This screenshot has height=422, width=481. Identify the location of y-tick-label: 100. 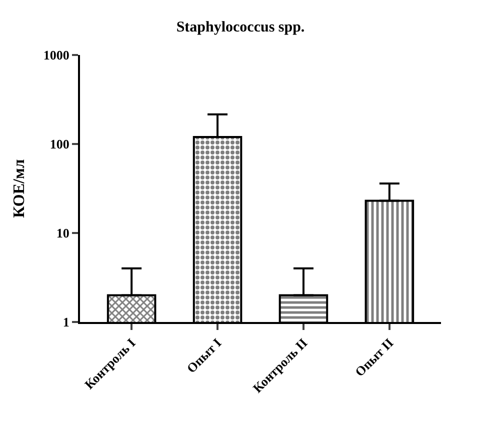
(60, 144).